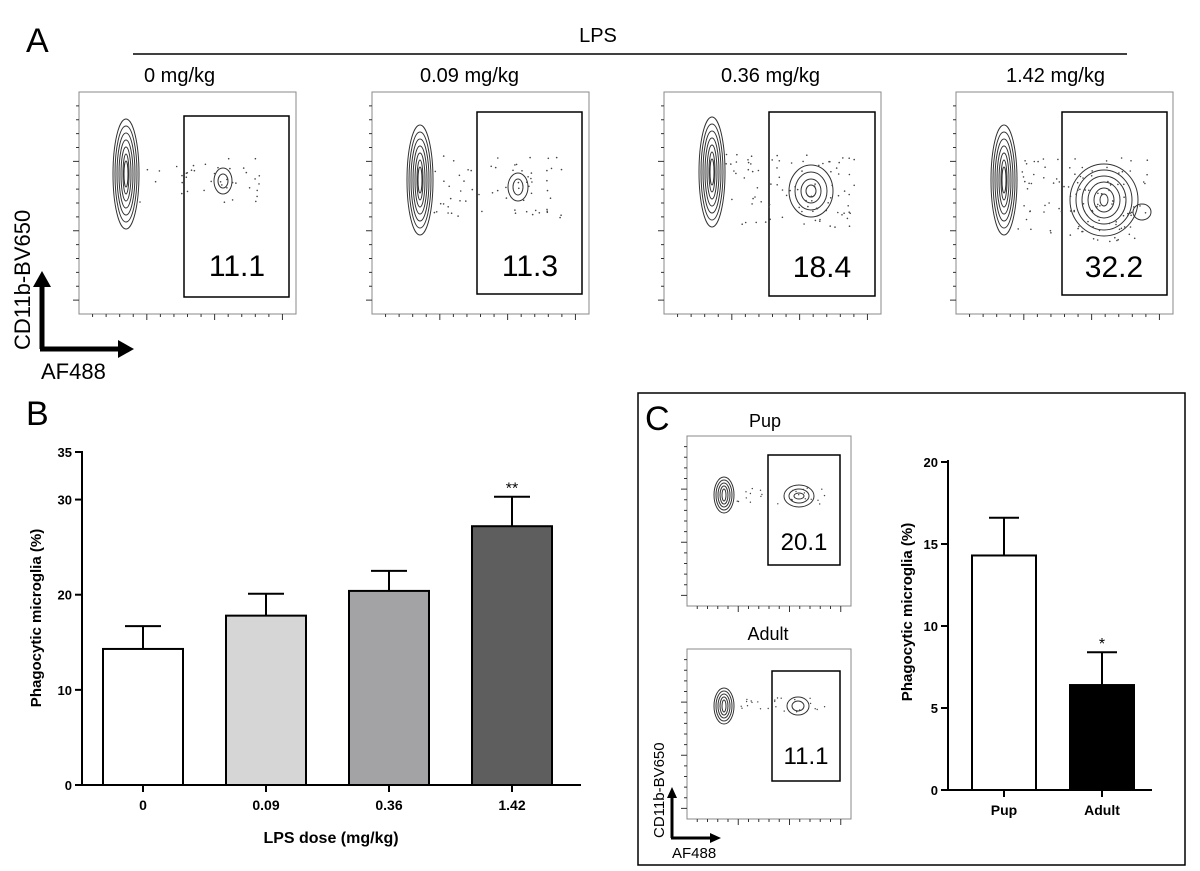  I want to click on y-tick-label: 10, so click(931, 626).